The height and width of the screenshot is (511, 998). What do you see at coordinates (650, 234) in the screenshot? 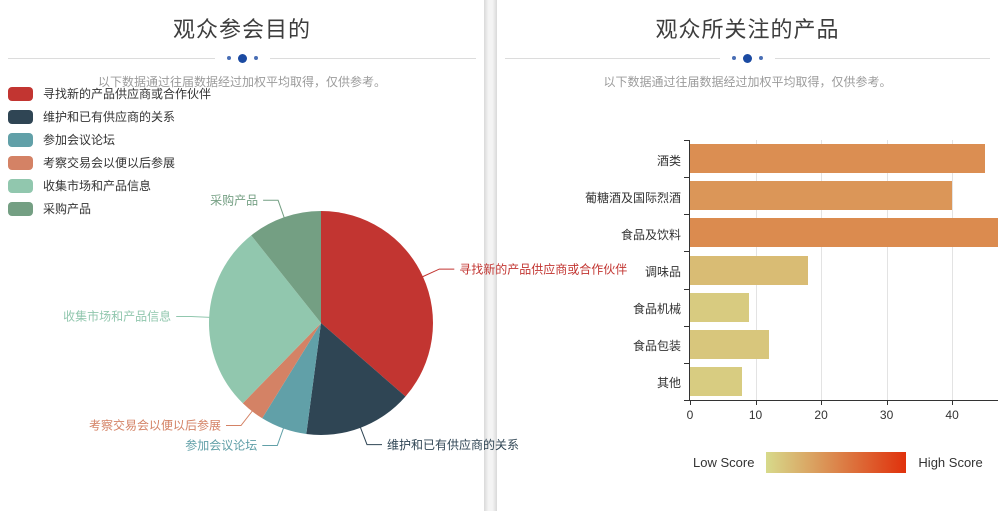
I see `category-label: 食品及饮料` at bounding box center [650, 234].